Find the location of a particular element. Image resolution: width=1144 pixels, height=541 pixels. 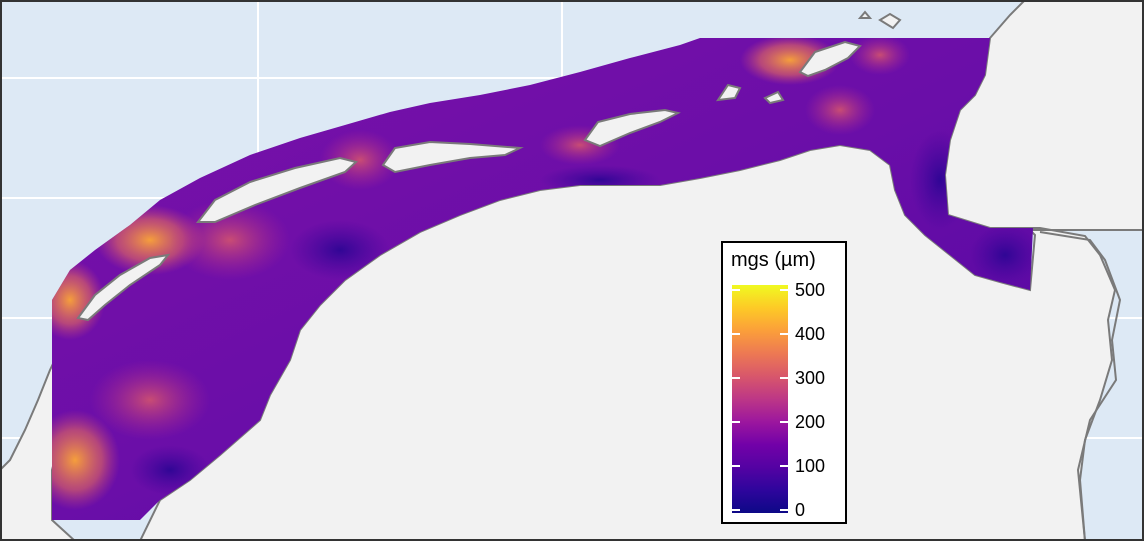

island-terschelling is located at coordinates (452, 157).